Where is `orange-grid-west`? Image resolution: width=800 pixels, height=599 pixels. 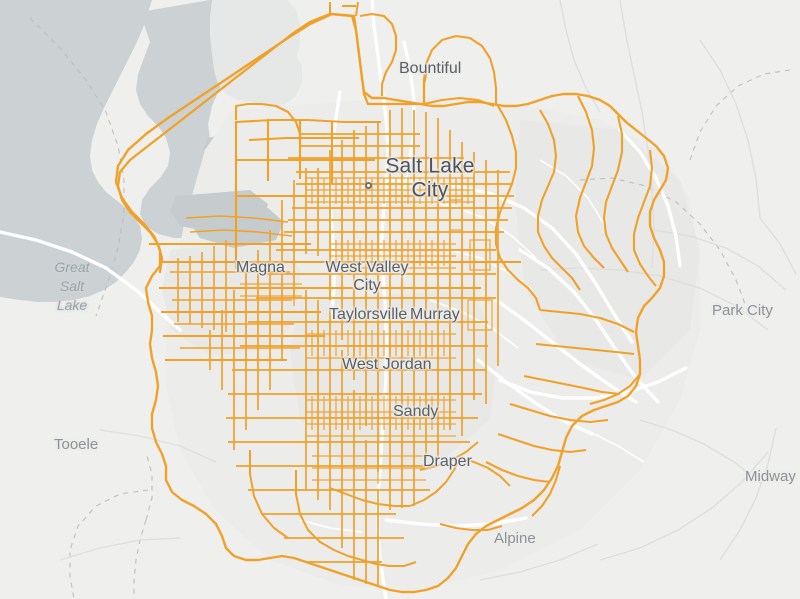
orange-grid-west is located at coordinates (235, 282).